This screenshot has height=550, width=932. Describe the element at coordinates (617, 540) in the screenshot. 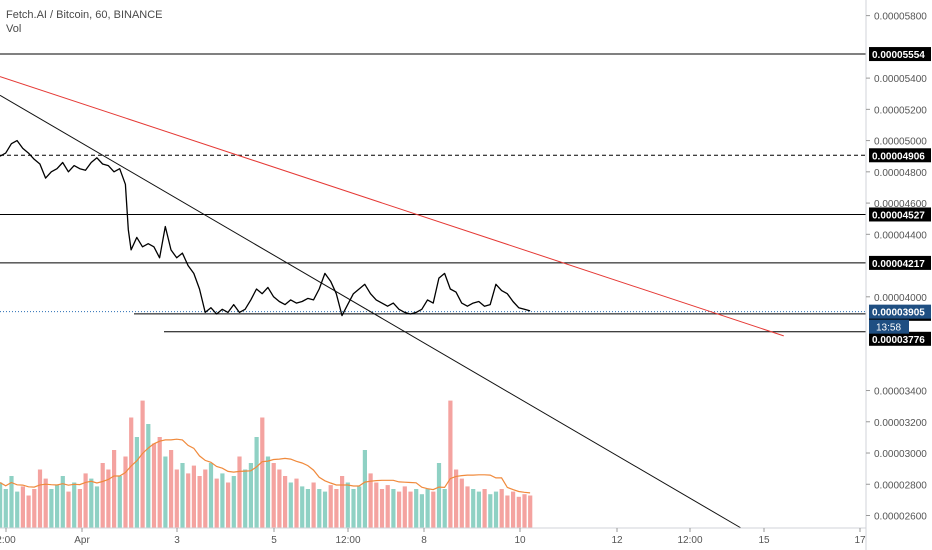

I see `x-tick-label: 12` at that location.